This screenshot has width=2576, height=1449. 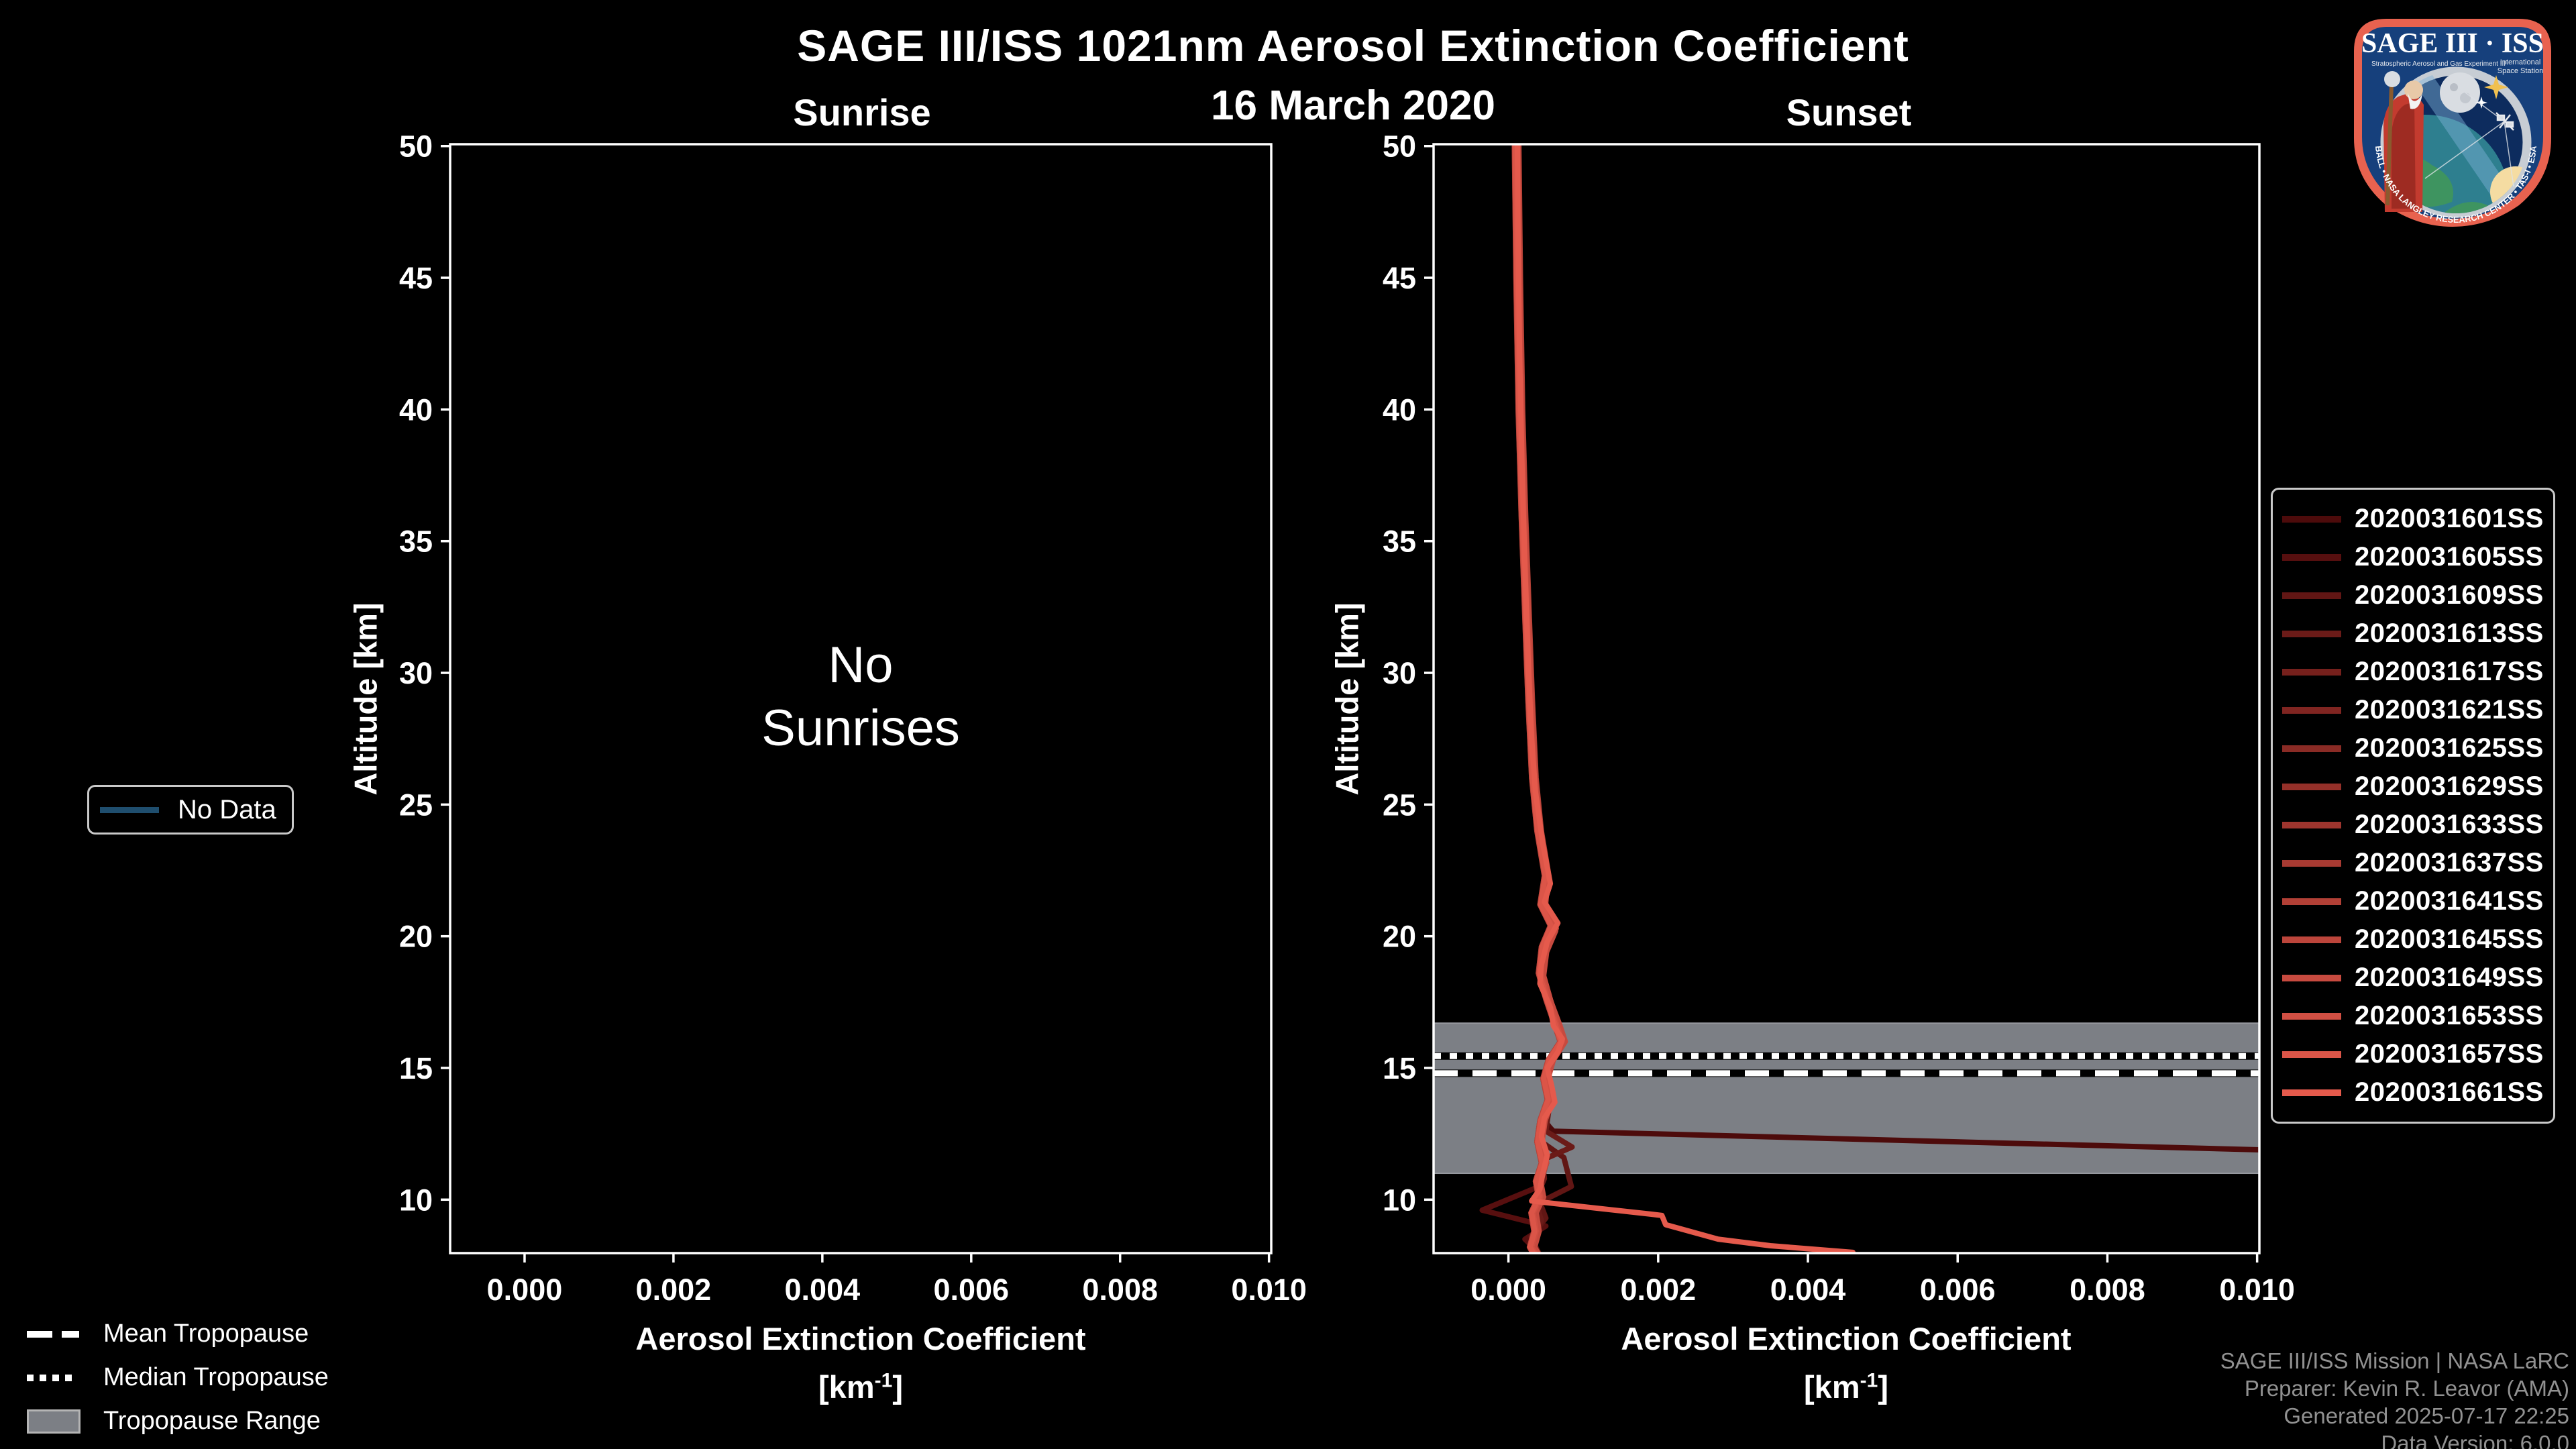 I want to click on median-tropopause-dot-swatch, so click(x=56, y=1377).